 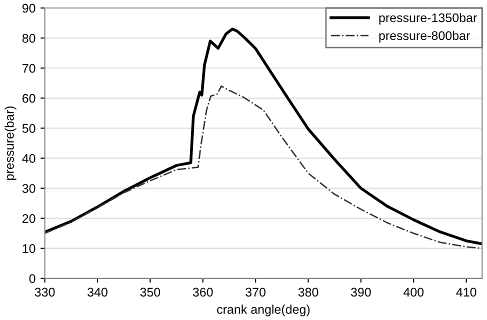 What do you see at coordinates (202, 292) in the screenshot?
I see `x-tick-label: 360` at bounding box center [202, 292].